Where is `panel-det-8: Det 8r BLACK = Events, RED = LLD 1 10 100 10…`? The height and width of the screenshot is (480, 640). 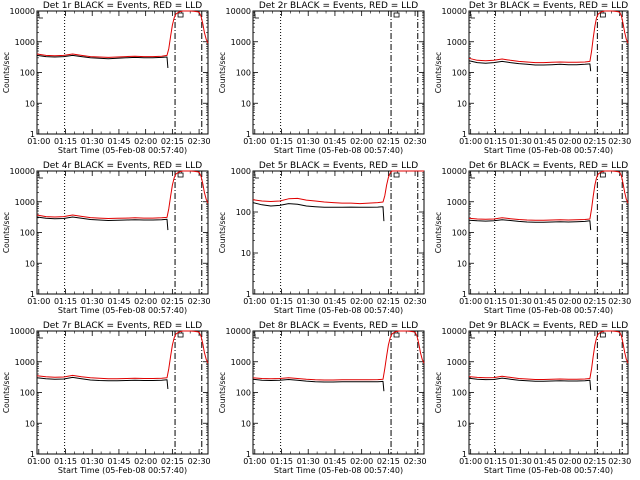
panel-det-8: Det 8r BLACK = Events, RED = LLD 1 10 100 10… is located at coordinates (322, 398).